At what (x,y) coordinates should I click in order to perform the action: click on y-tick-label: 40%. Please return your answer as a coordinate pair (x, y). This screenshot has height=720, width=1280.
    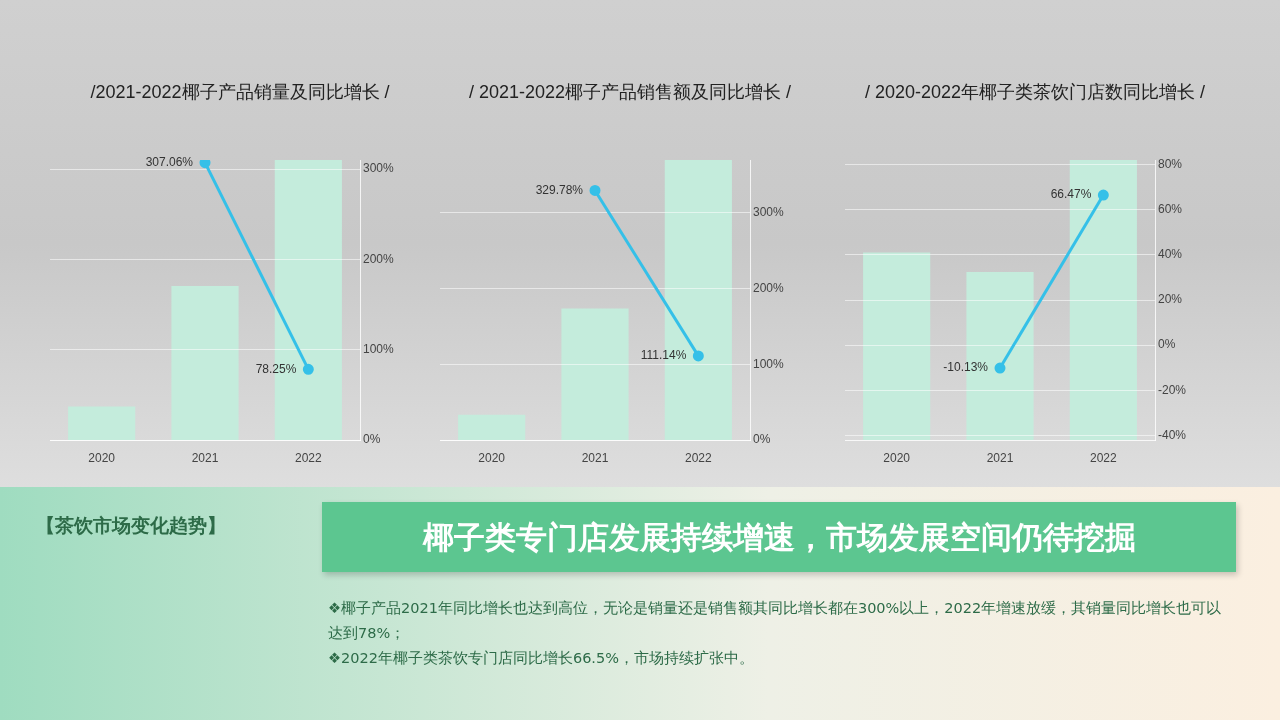
    Looking at the image, I should click on (1170, 254).